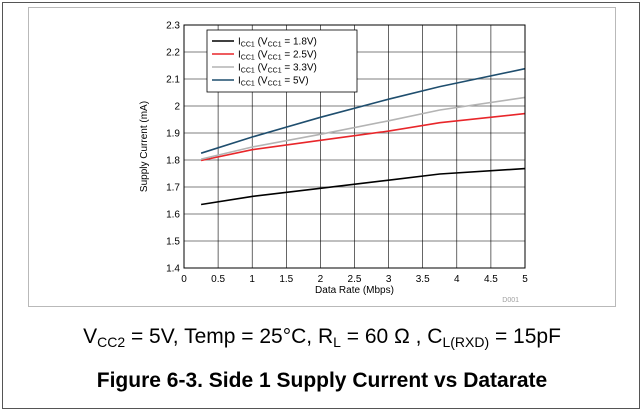  What do you see at coordinates (173, 161) in the screenshot?
I see `y-tick-label: 1.8` at bounding box center [173, 161].